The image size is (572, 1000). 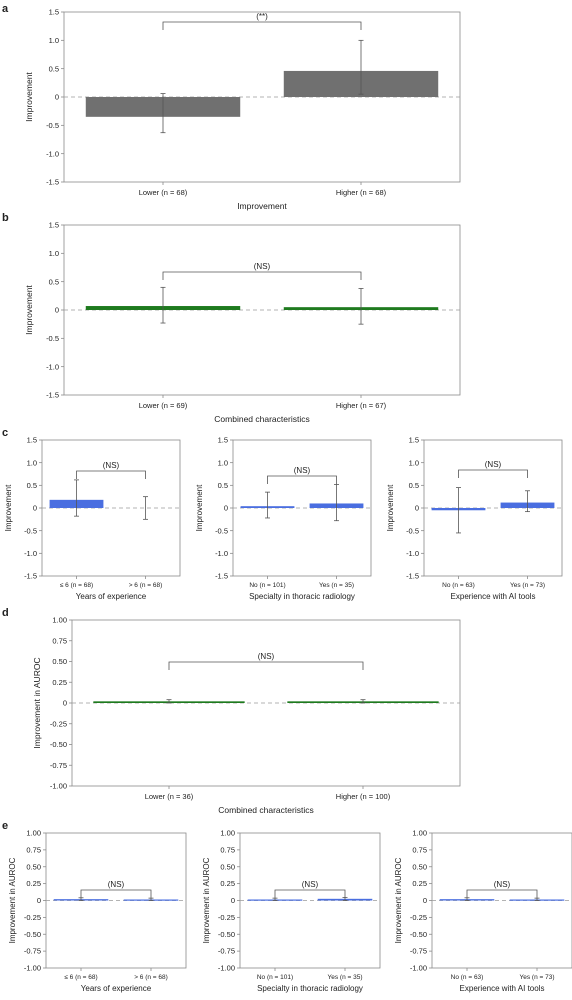 I want to click on x-category-label: Lower (n = 69), so click(x=163, y=405).